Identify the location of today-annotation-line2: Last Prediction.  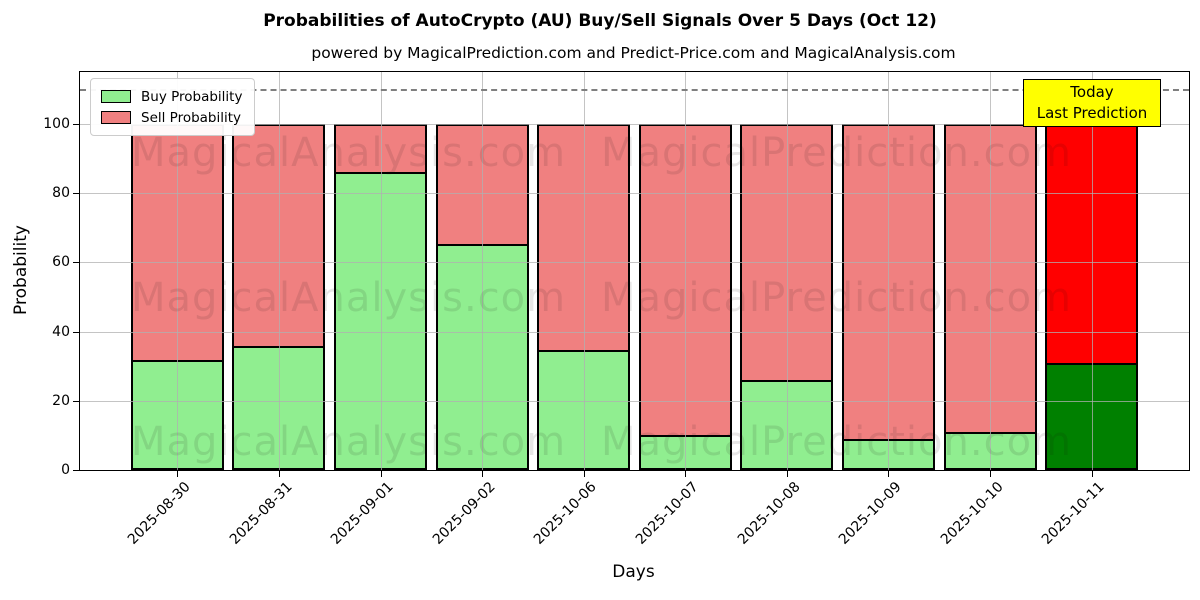
(1092, 113).